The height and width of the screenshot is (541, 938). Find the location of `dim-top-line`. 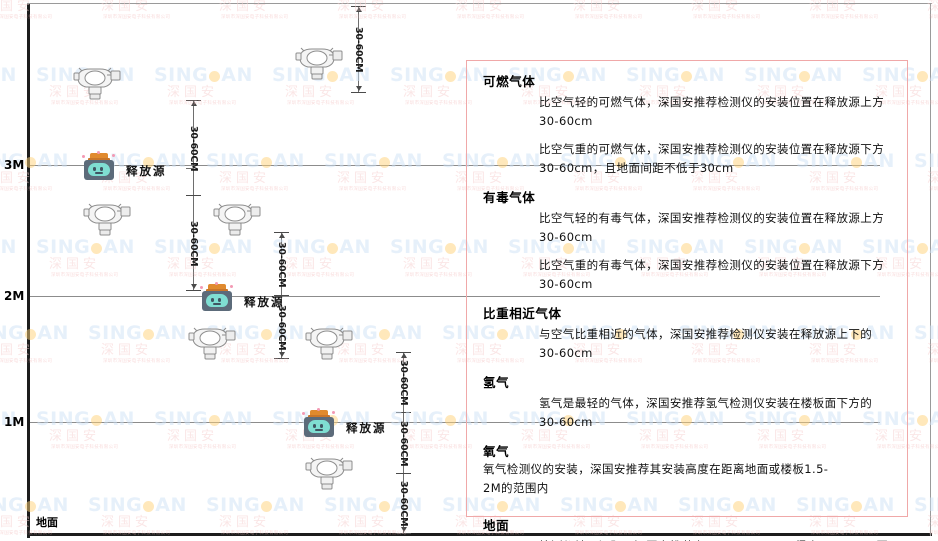

dim-top-line is located at coordinates (358, 49).